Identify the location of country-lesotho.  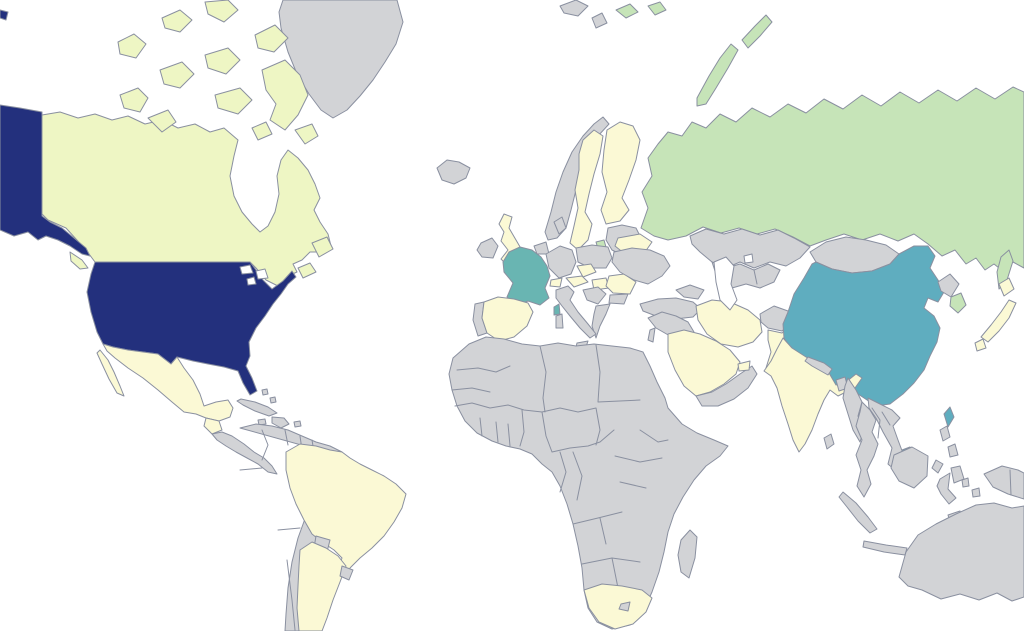
(624, 606).